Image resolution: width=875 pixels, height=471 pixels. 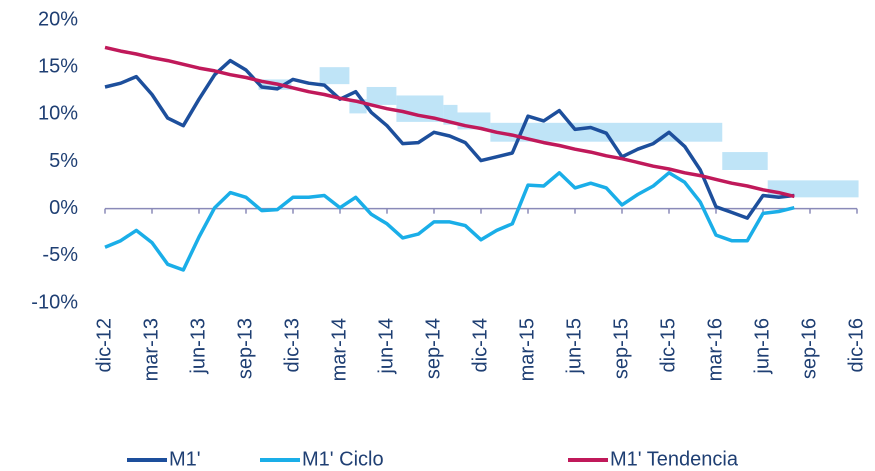 I want to click on x-tick-label: sep-14, so click(x=433, y=348).